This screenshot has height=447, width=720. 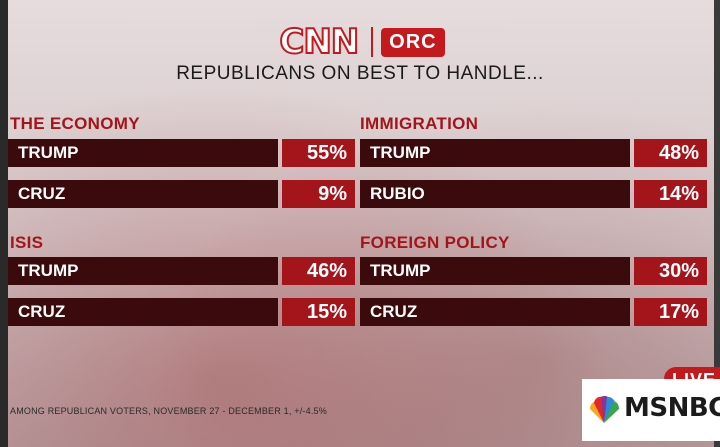 I want to click on data-row: TRUMP 48%, so click(x=533, y=153).